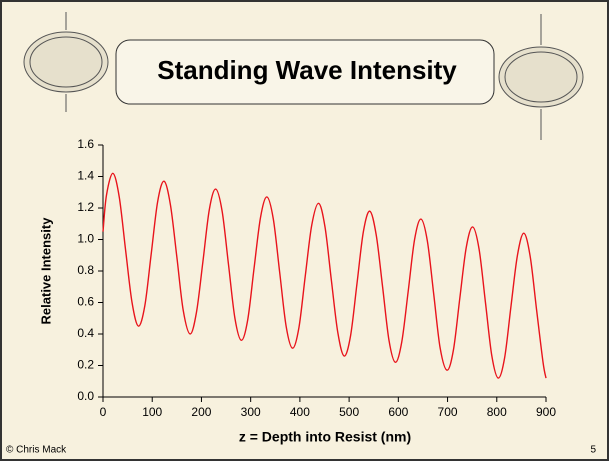 The image size is (609, 461). What do you see at coordinates (448, 412) in the screenshot?
I see `x-tick-label: 700` at bounding box center [448, 412].